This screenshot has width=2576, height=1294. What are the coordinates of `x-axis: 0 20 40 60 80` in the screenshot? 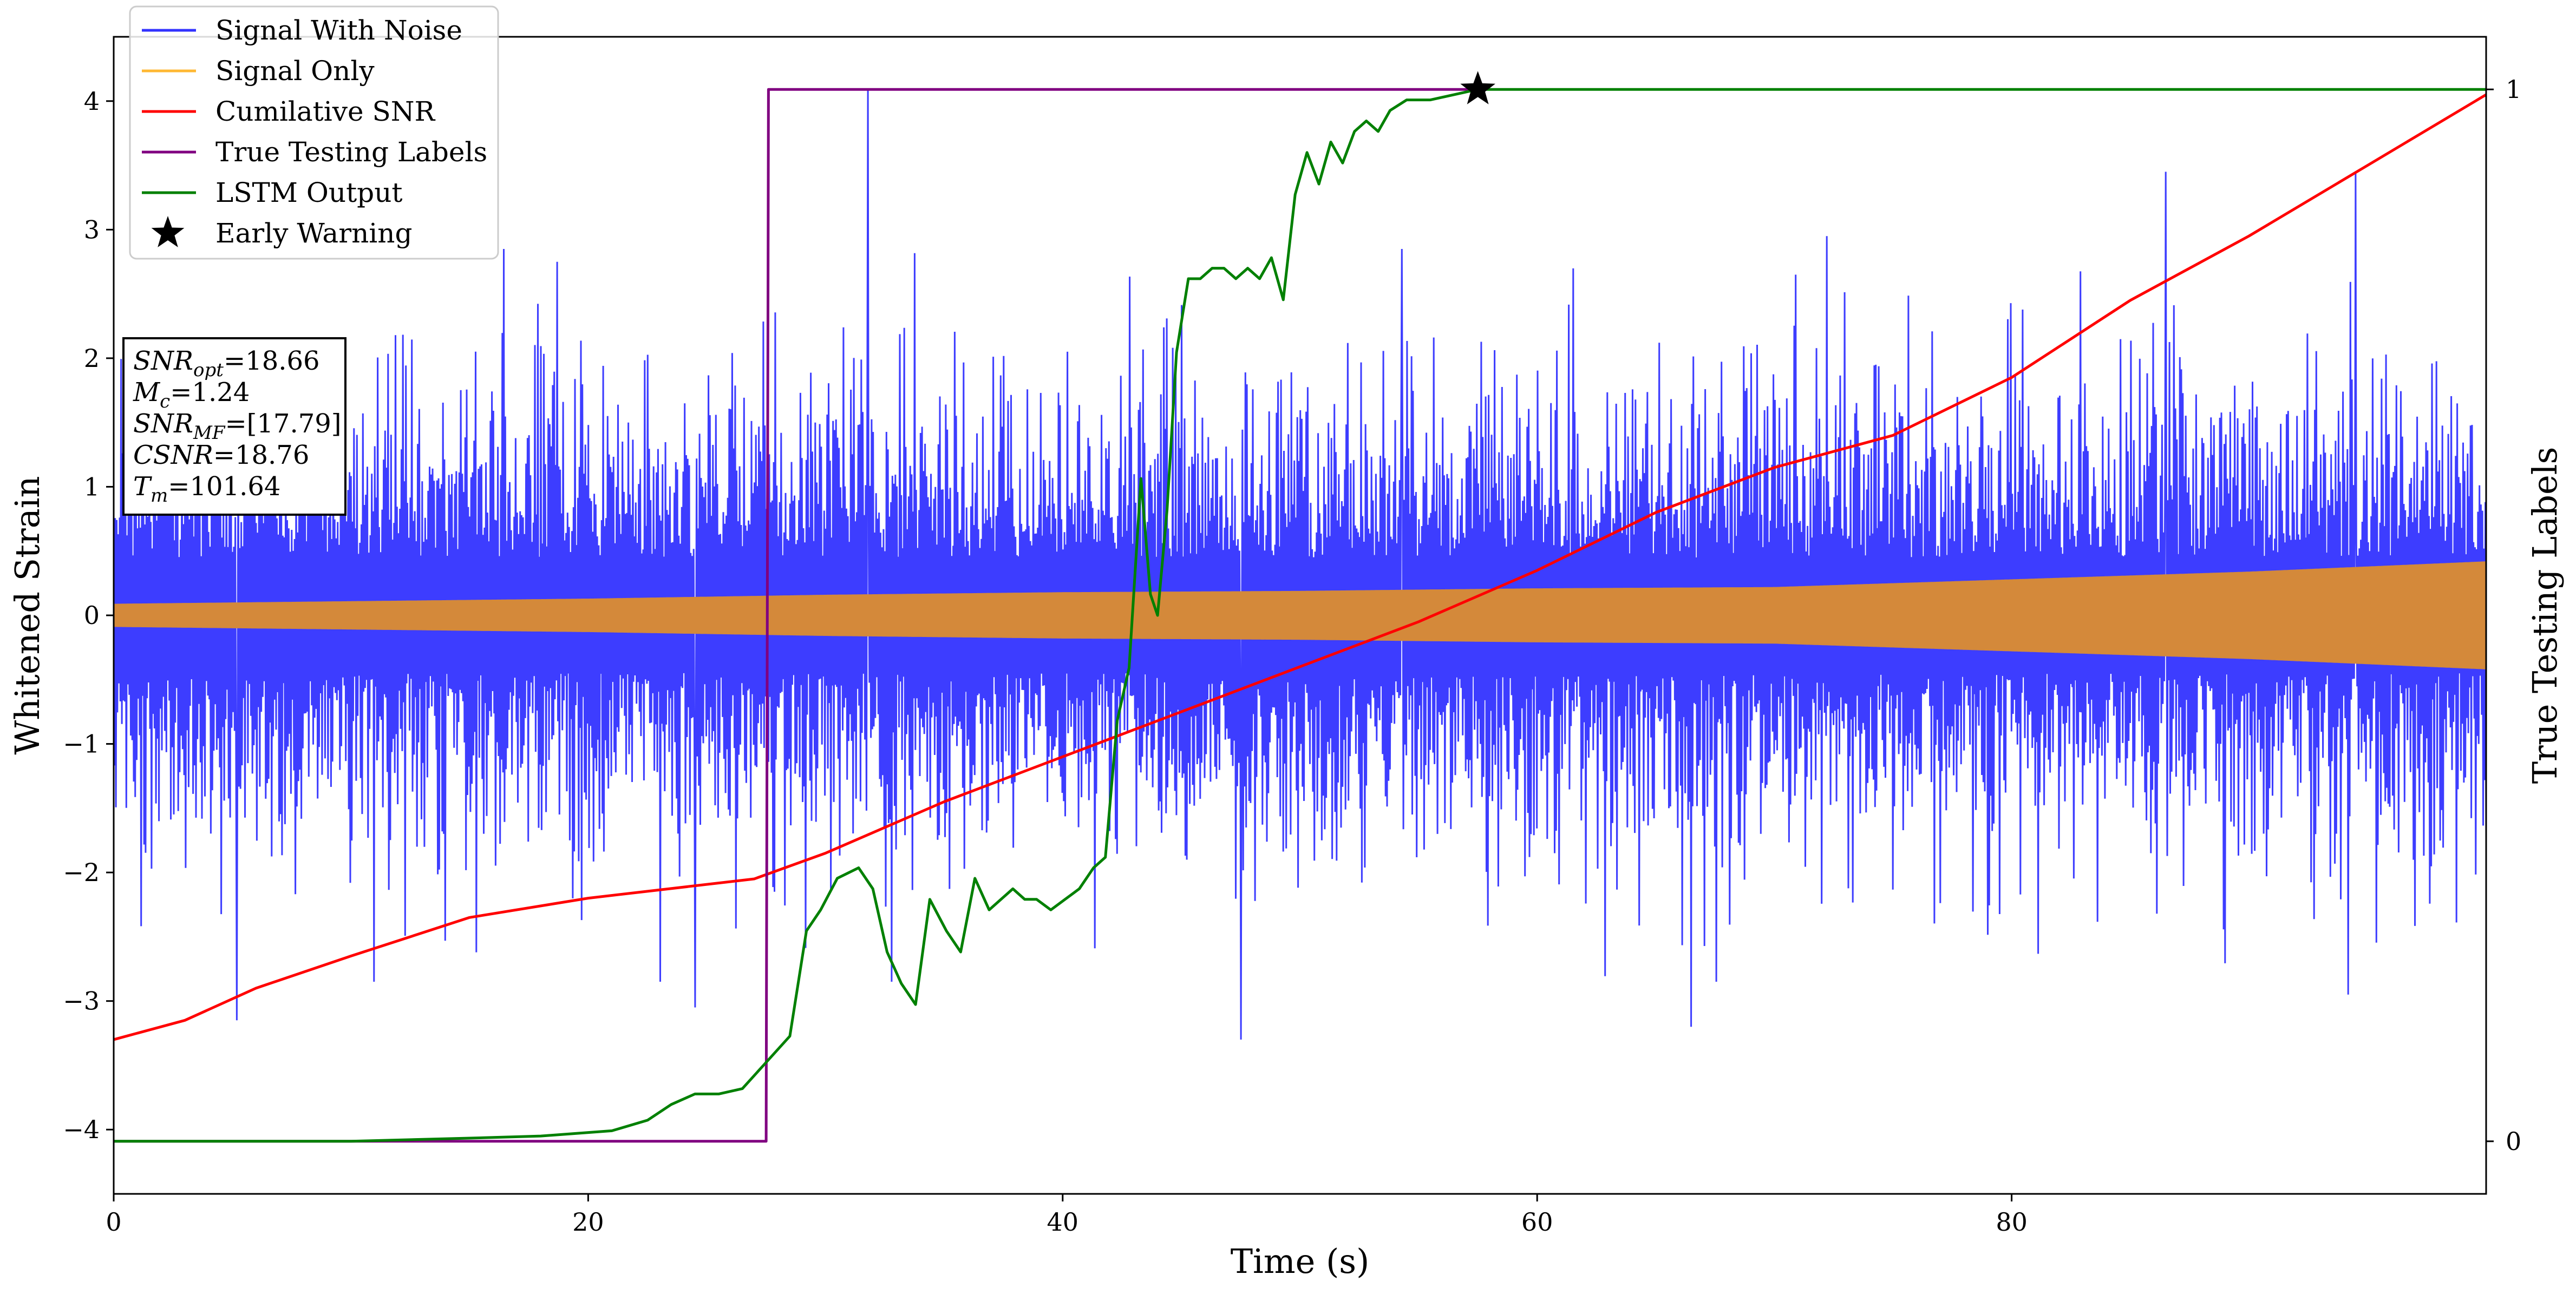 It's located at (1067, 1215).